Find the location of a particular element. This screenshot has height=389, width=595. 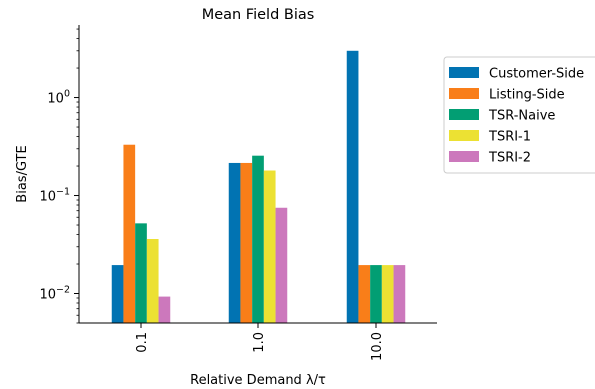

legend-label-listing-side: Listing-Side is located at coordinates (527, 95).